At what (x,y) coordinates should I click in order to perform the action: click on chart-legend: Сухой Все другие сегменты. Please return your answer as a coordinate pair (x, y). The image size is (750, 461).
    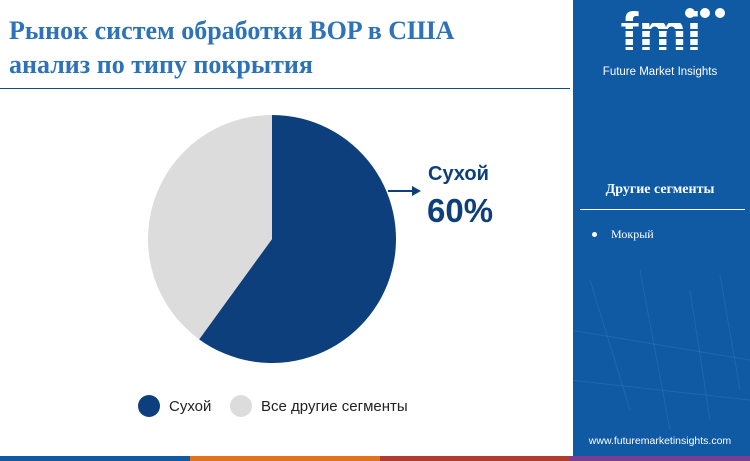
    Looking at the image, I should click on (285, 406).